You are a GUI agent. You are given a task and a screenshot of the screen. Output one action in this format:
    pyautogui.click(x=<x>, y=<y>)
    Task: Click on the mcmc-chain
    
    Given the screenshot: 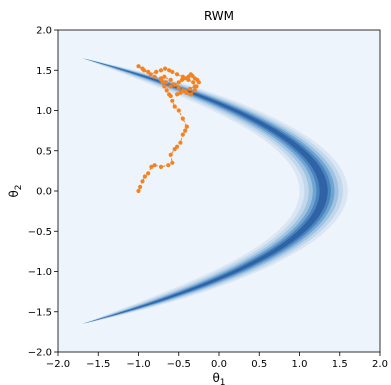 What is the action you would take?
    pyautogui.click(x=168, y=129)
    